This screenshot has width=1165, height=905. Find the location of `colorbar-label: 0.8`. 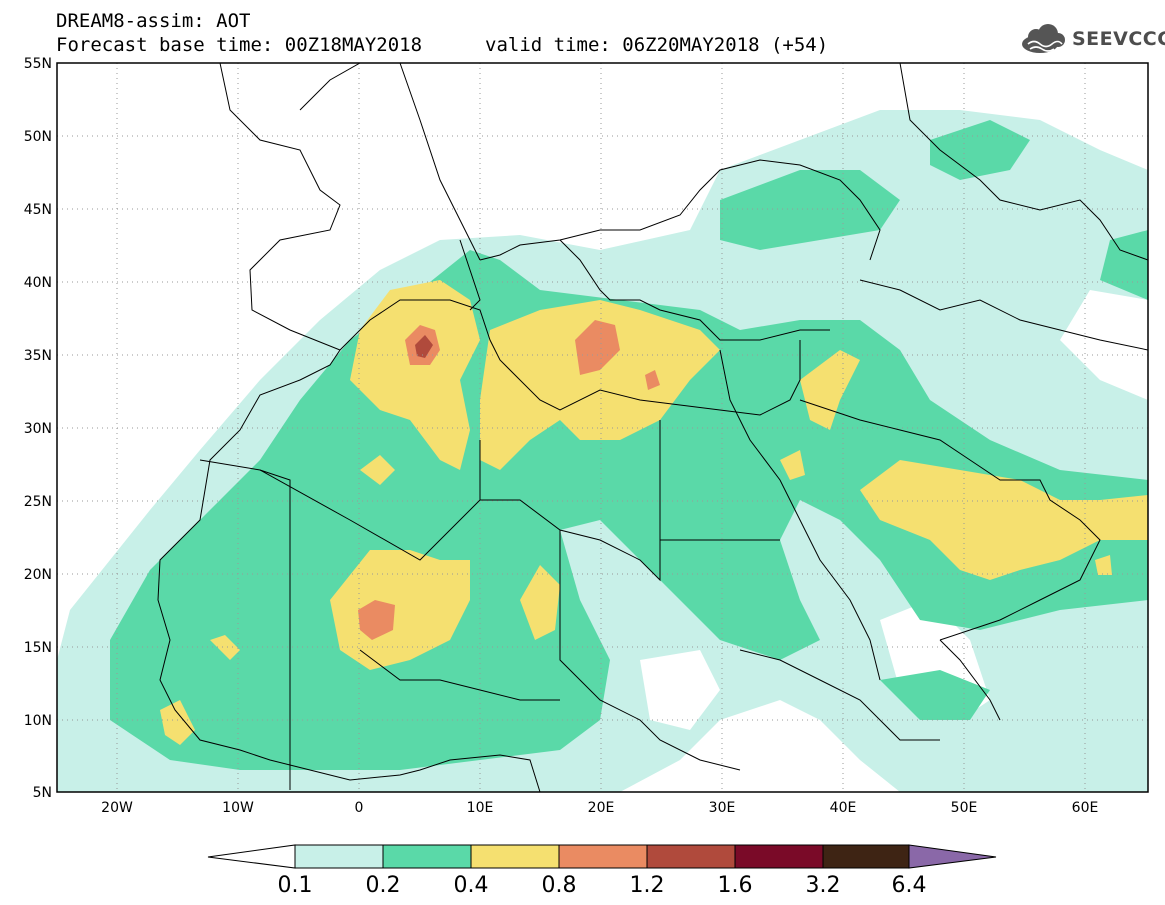

colorbar-label: 0.8 is located at coordinates (559, 885).